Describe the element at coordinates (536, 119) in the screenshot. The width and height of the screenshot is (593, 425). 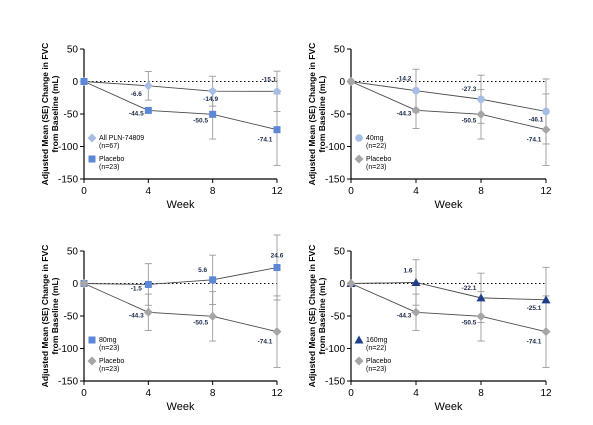
I see `data-label: -46.1` at that location.